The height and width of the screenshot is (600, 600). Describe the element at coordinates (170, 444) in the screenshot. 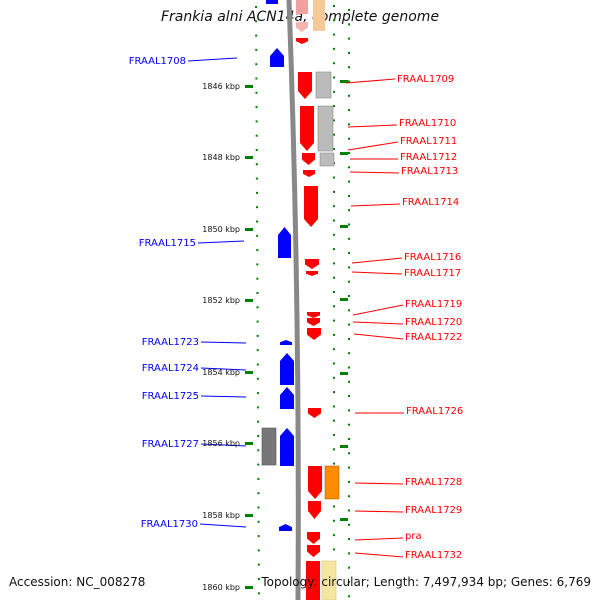

I see `gene-label-fraal1727: FRAAL1727` at that location.